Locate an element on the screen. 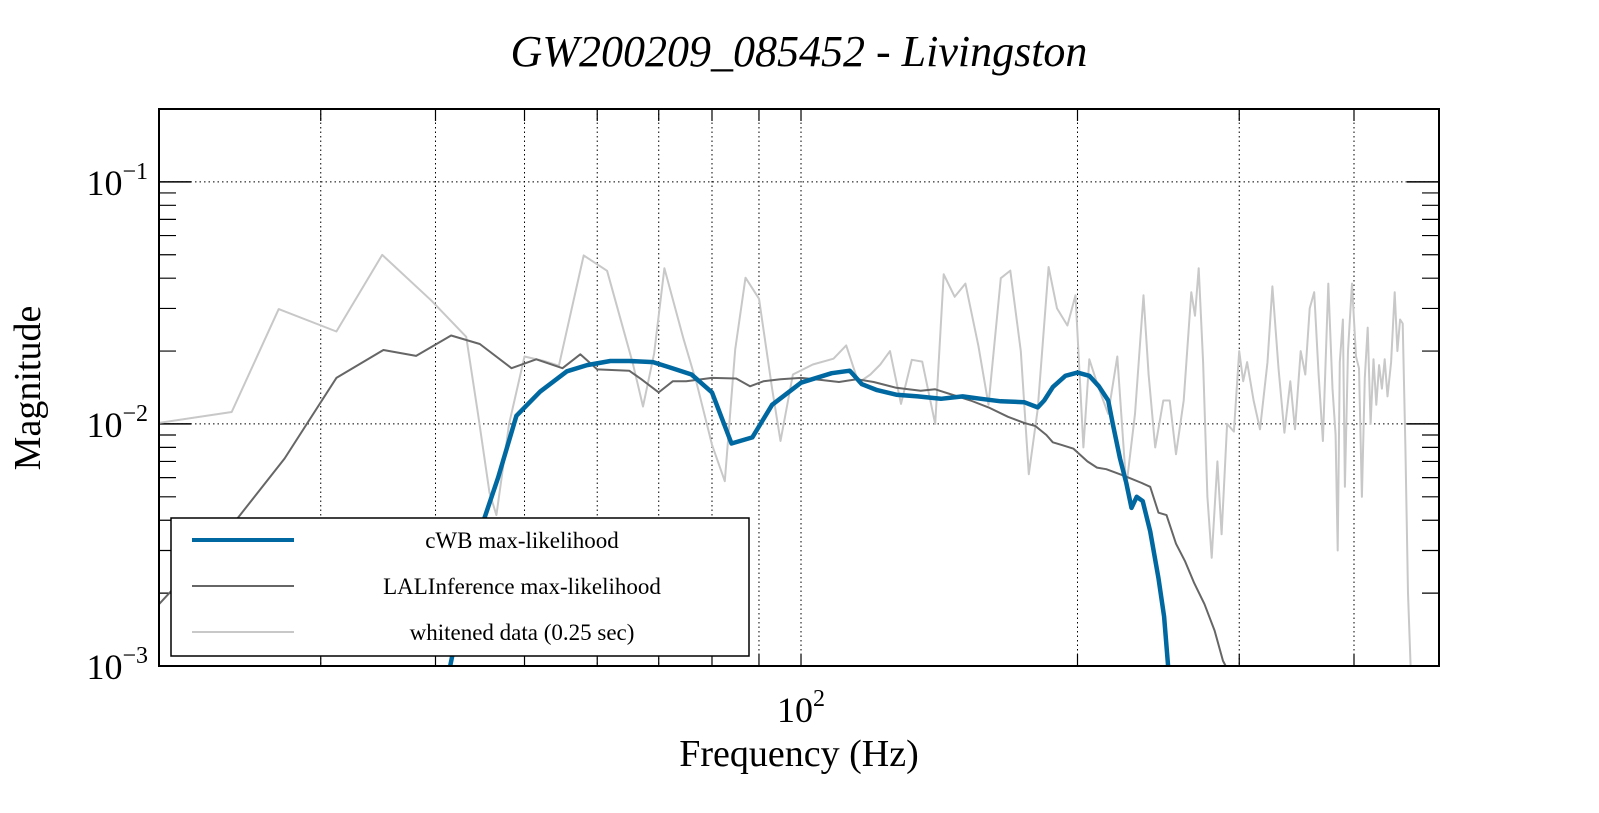  y-tick-label: 10⁻³ is located at coordinates (117, 665).